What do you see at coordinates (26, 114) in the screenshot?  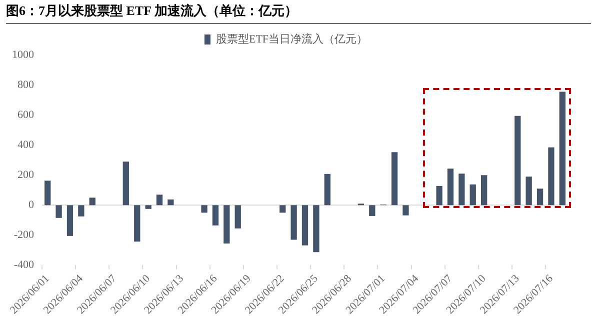 I see `y-tick-label: 600` at bounding box center [26, 114].